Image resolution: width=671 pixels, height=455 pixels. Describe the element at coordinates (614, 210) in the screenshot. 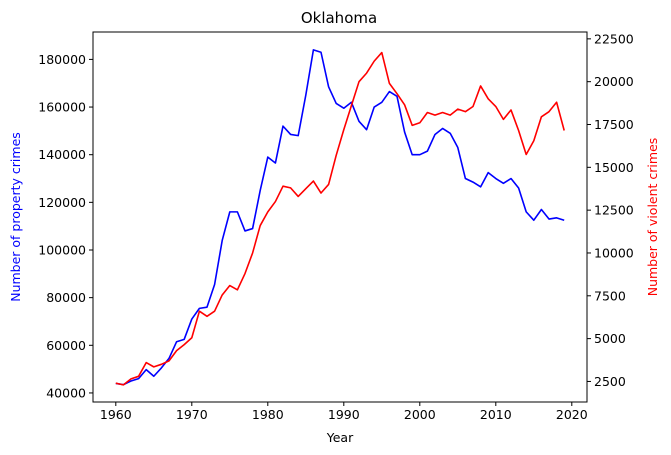

I see `y-right-tick-label: 12500` at that location.